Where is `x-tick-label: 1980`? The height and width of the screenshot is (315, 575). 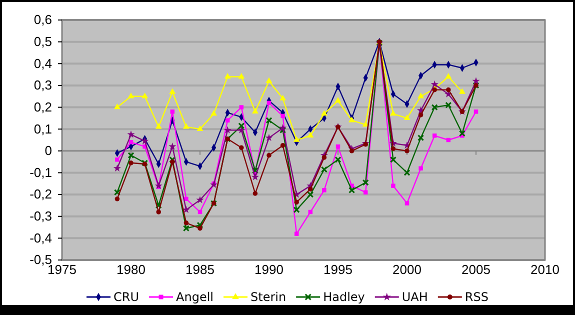
x-tick-label: 1980 is located at coordinates (131, 270).